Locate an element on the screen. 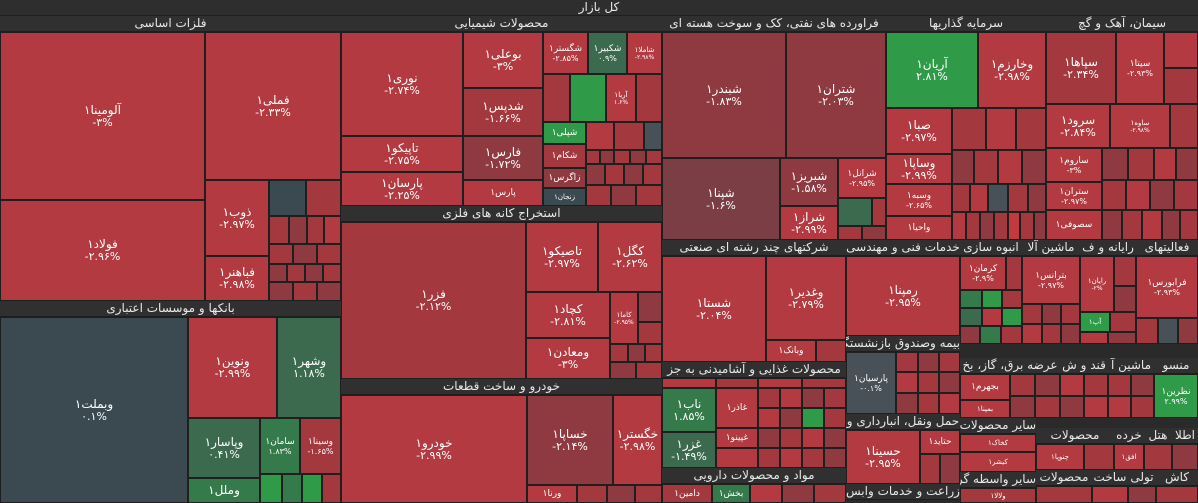  tile-shekbir: شکبیر۱ ۰.۹% is located at coordinates (607, 53).